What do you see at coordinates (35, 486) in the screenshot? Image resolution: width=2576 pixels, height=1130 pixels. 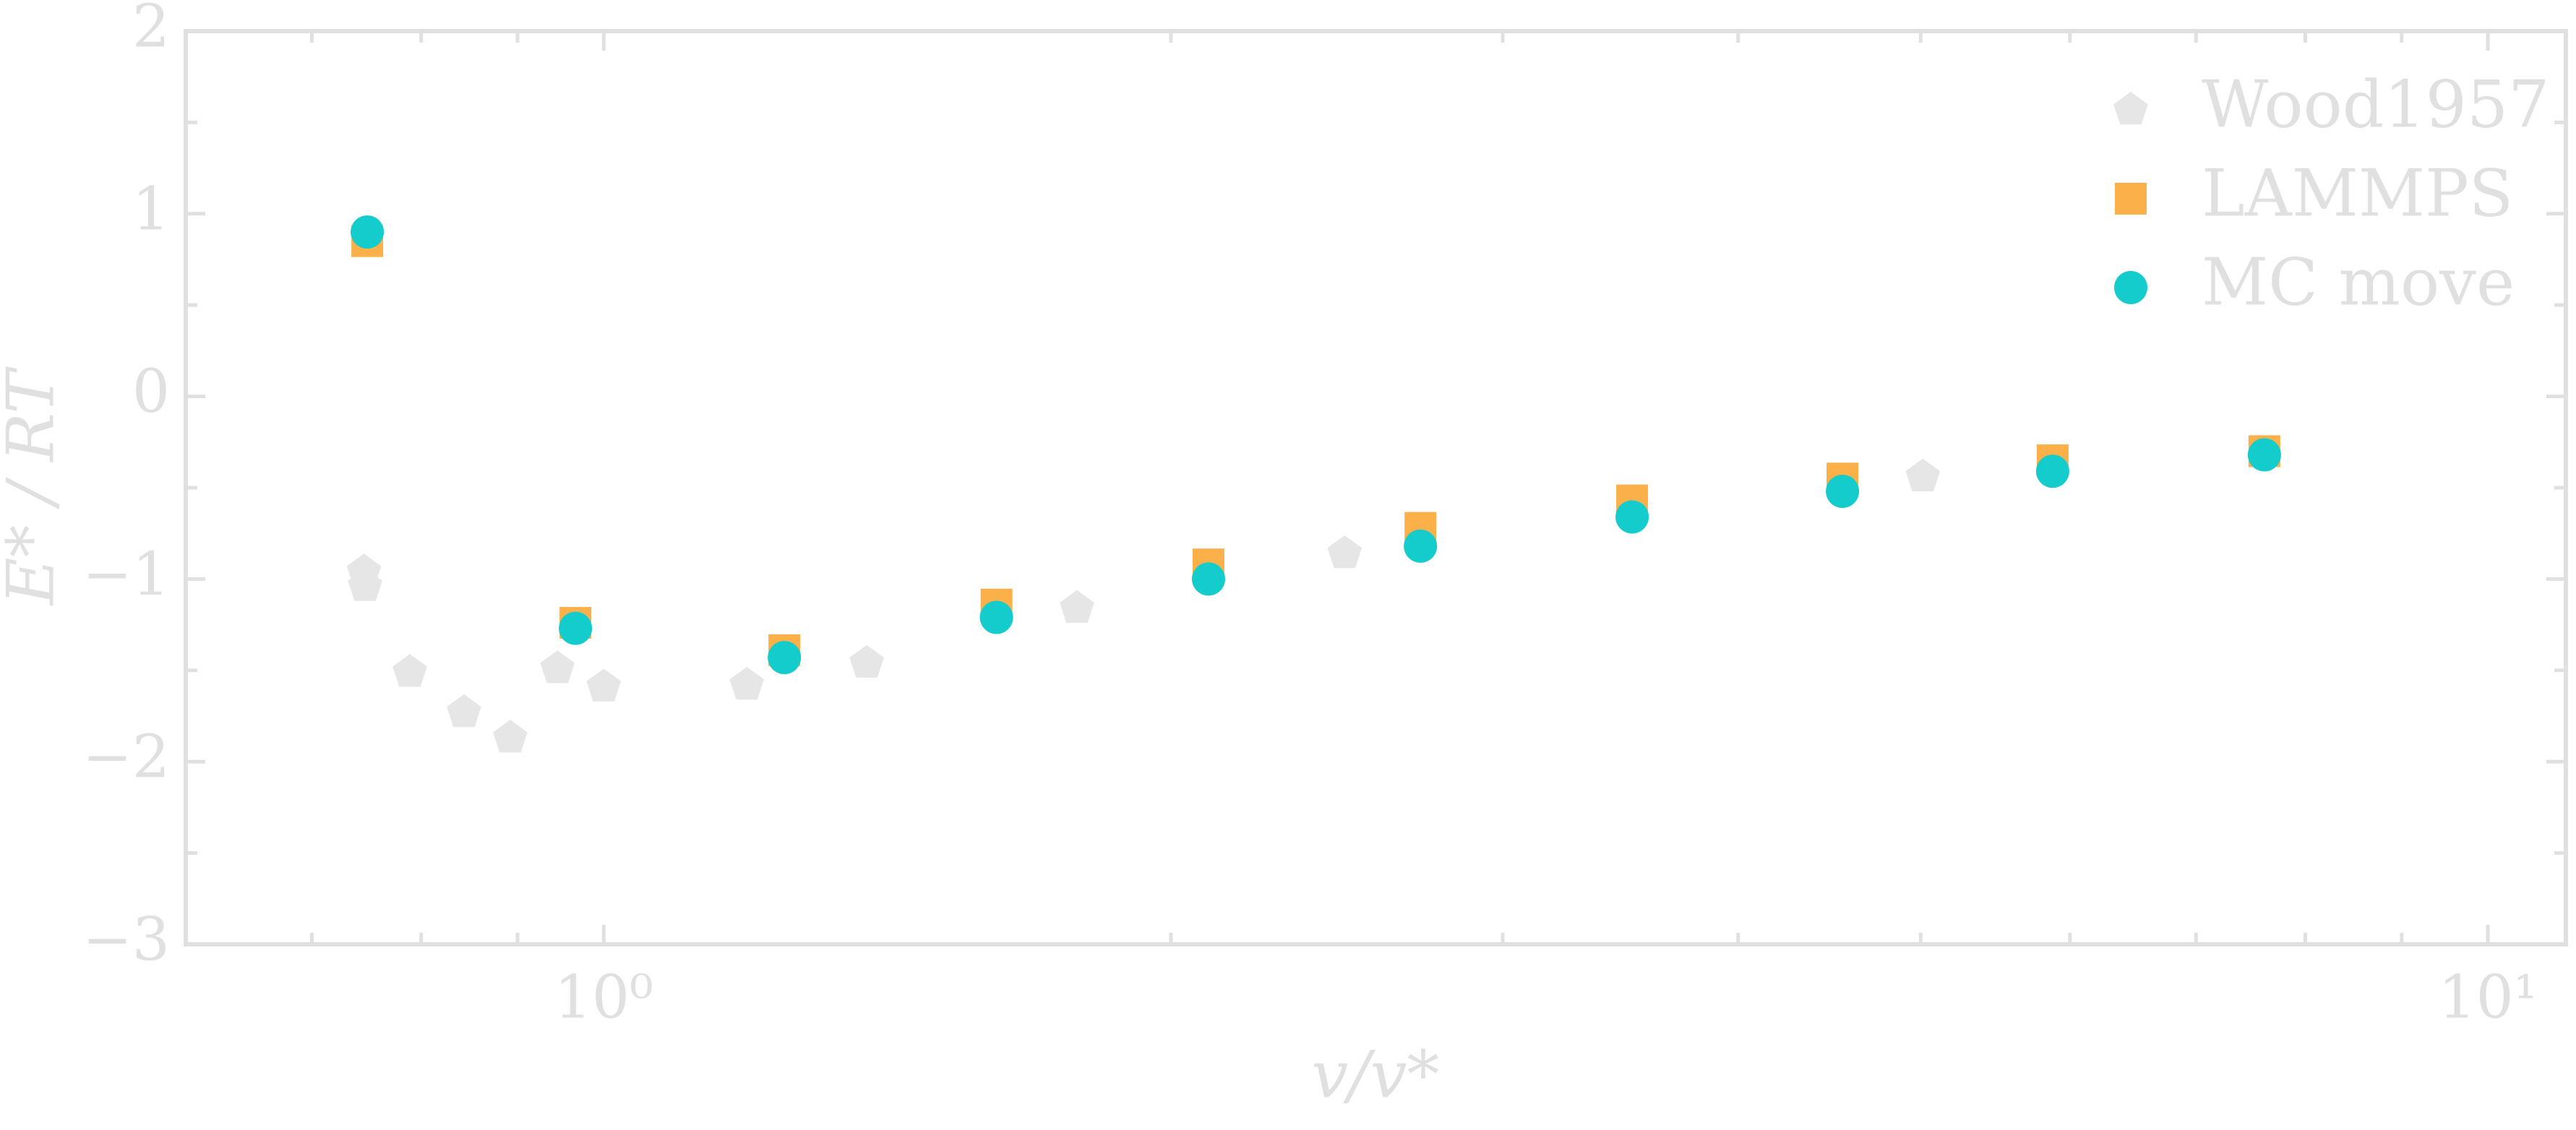 I see `y-axis-label: E* / RT` at bounding box center [35, 486].